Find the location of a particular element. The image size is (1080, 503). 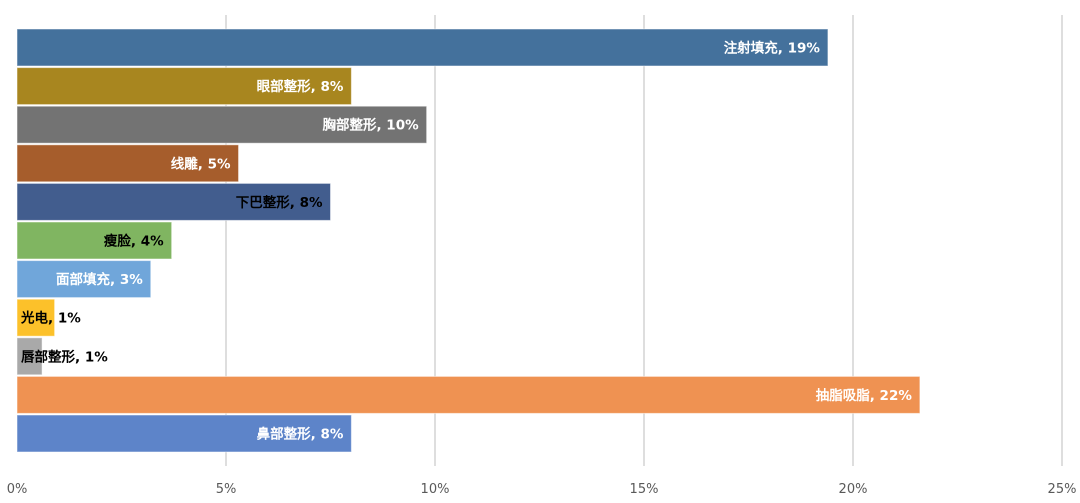

data-label: 瘦脸, 4% is located at coordinates (134, 241).